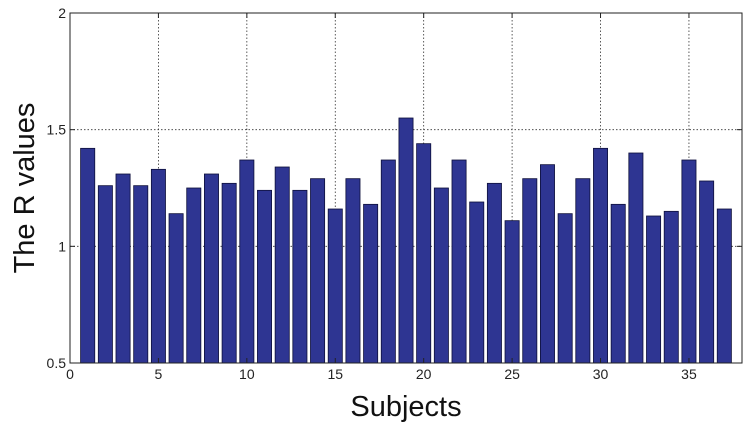  I want to click on y-tick-label: 0.5, so click(57, 363).